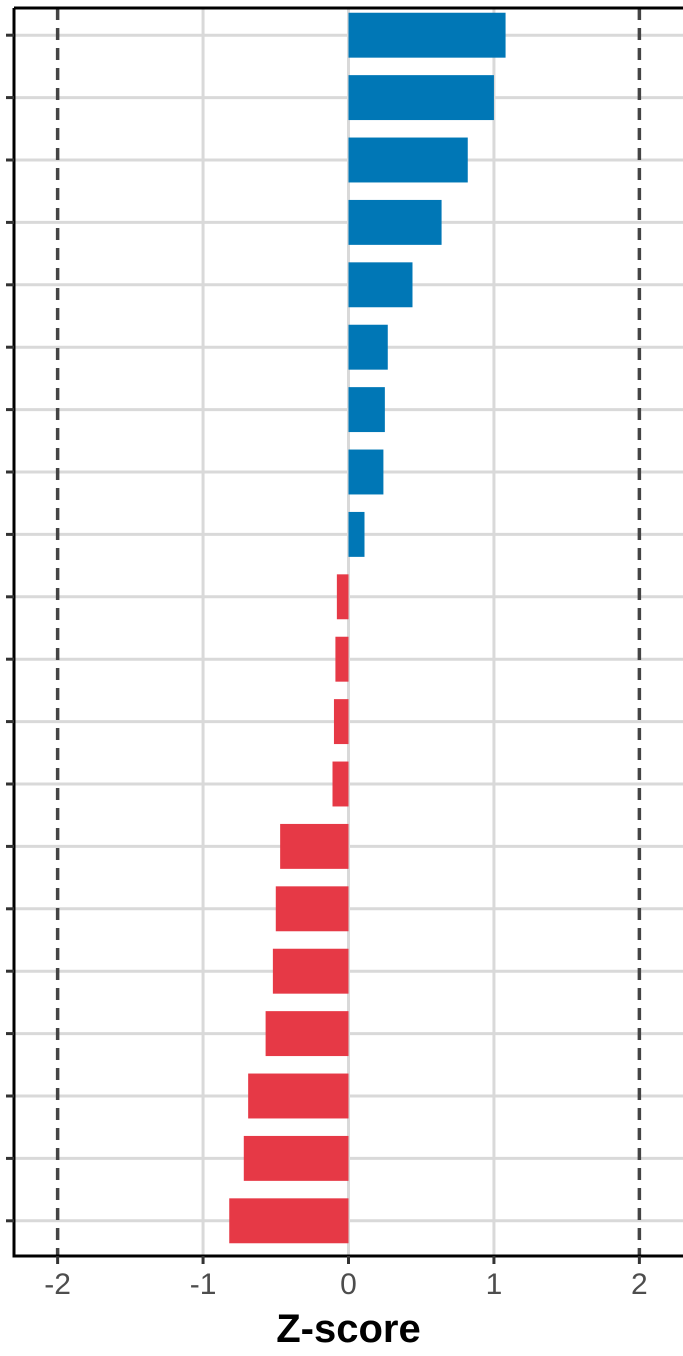 The width and height of the screenshot is (683, 1356). I want to click on x-tick-label: -1, so click(203, 1284).